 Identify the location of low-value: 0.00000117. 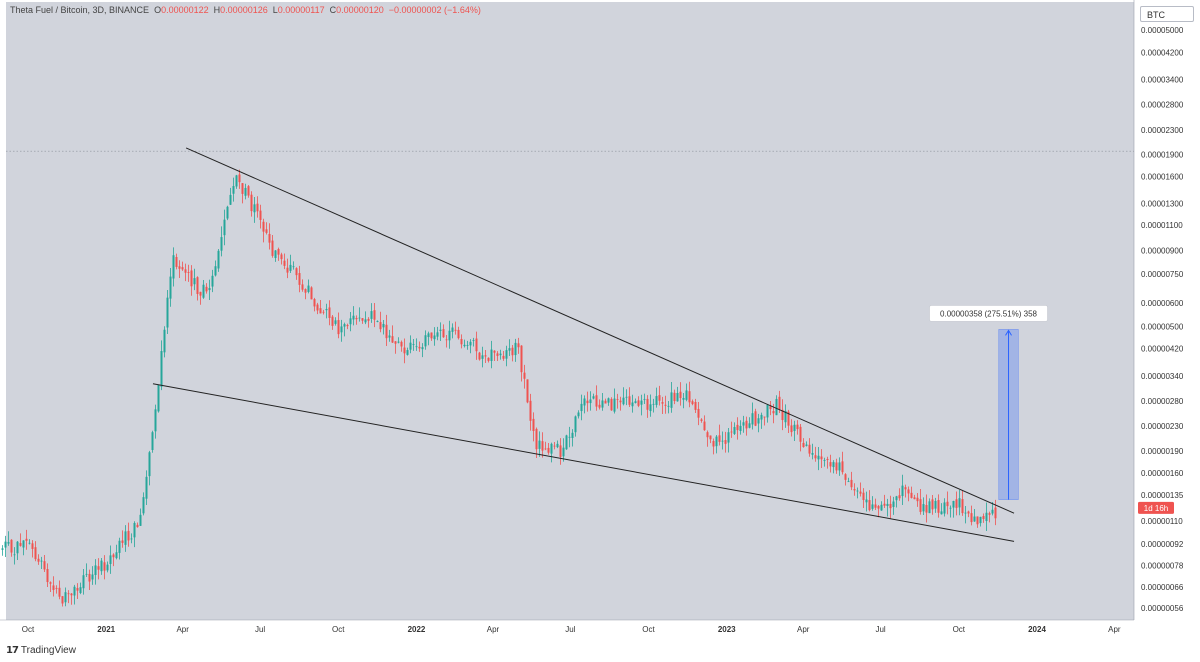
(301, 10).